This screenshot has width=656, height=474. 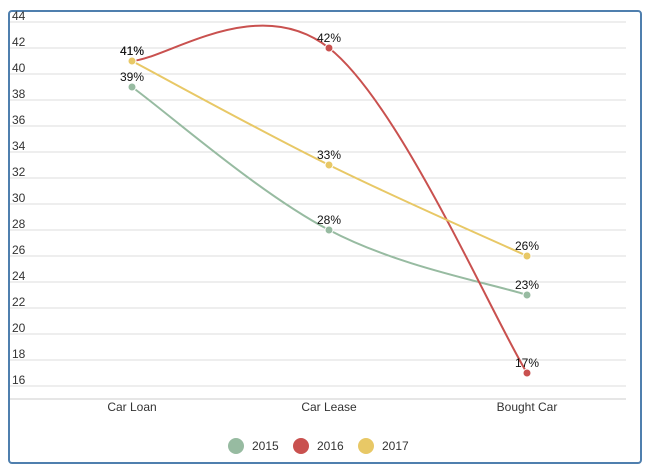 I want to click on y-tick-label: 20, so click(x=19, y=328).